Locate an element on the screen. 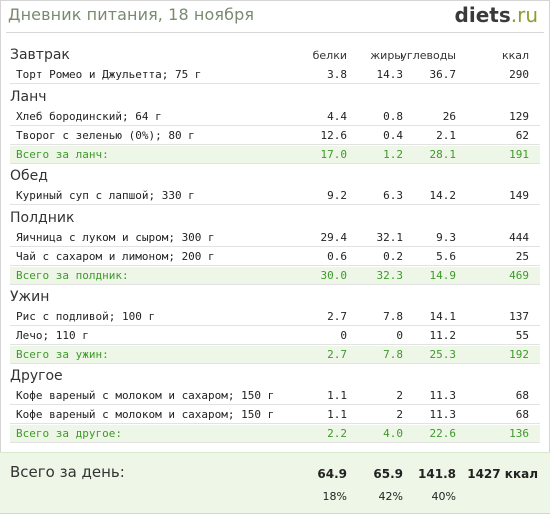 Image resolution: width=550 pixels, height=514 pixels. protein-value: 4.4 is located at coordinates (337, 116).